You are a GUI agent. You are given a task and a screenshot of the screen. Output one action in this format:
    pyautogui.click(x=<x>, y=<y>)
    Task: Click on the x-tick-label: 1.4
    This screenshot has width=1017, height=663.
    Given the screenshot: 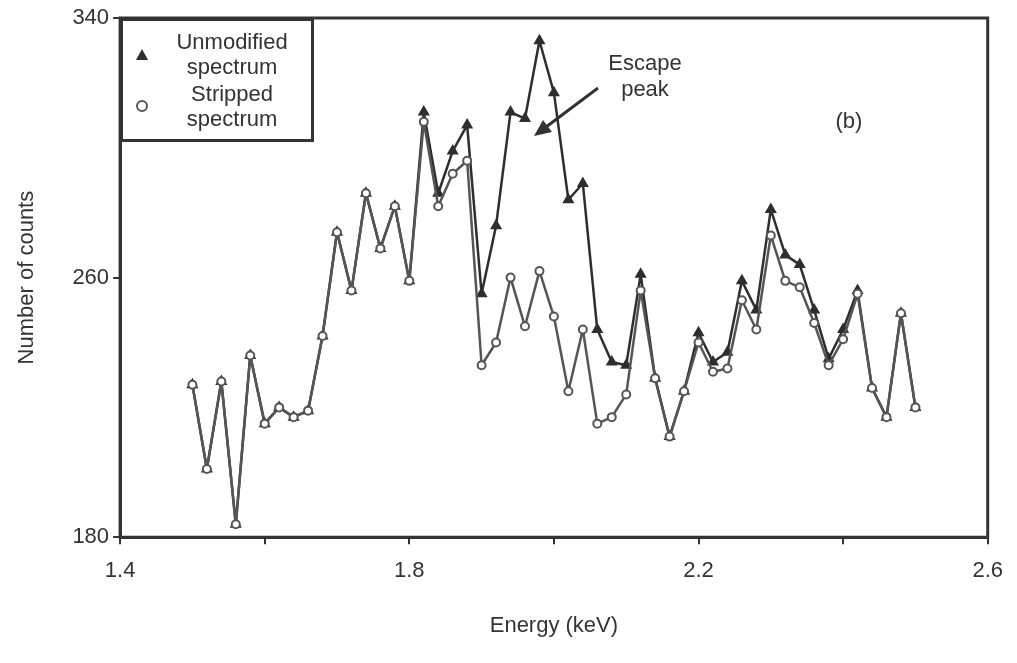 What is the action you would take?
    pyautogui.click(x=120, y=570)
    